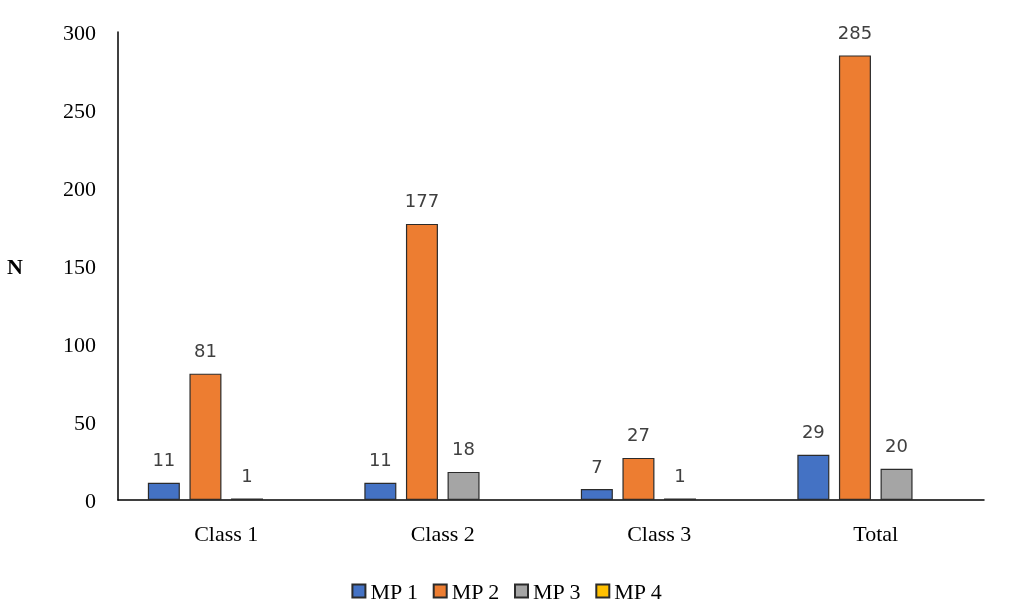  I want to click on data-label: 27, so click(638, 435).